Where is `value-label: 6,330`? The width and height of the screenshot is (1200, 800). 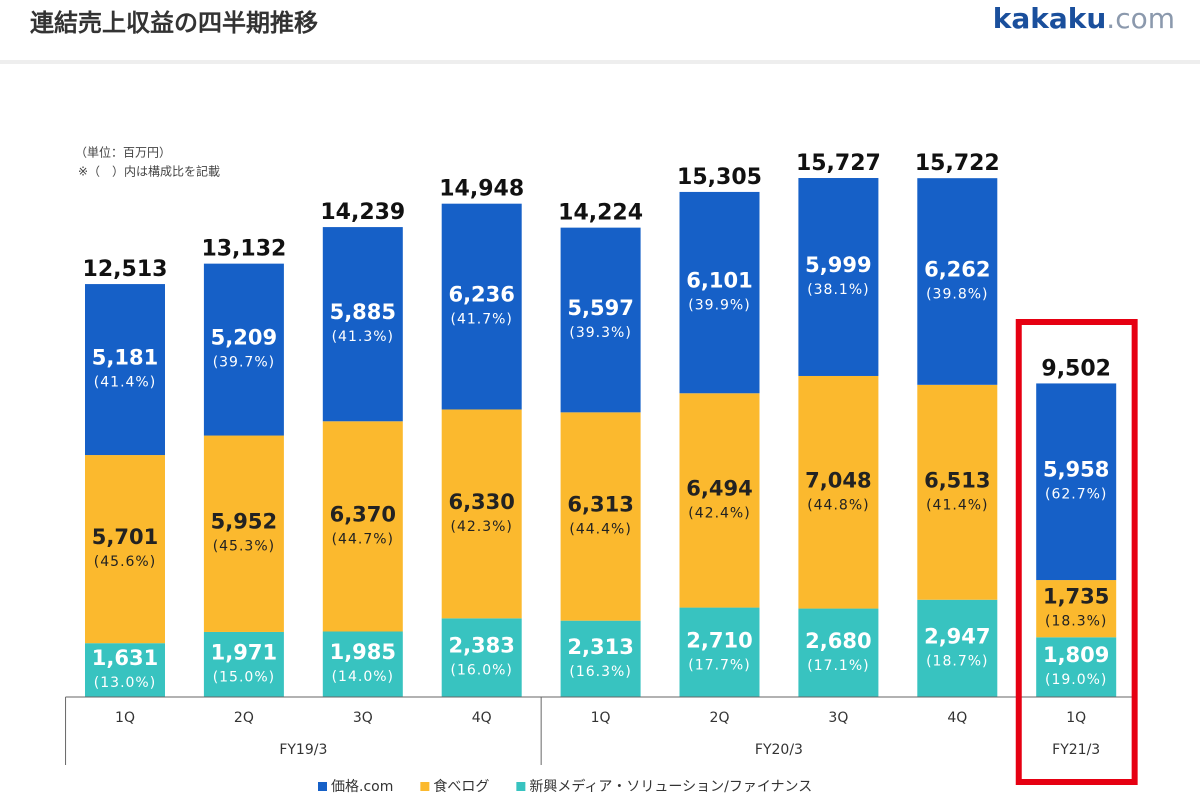
value-label: 6,330 is located at coordinates (481, 502).